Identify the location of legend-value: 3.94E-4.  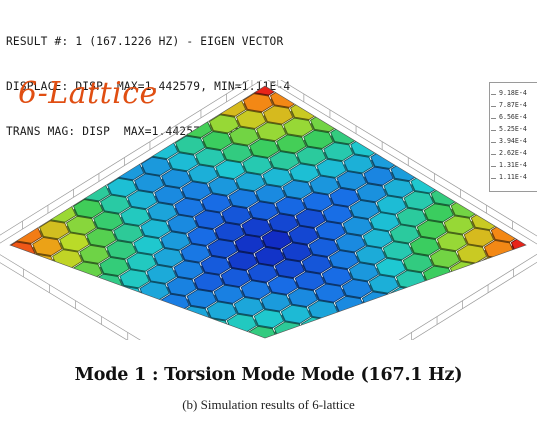
(513, 141).